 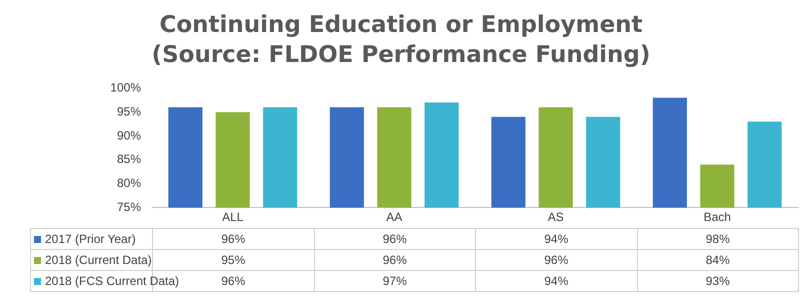 What do you see at coordinates (717, 239) in the screenshot?
I see `data-label: 98%` at bounding box center [717, 239].